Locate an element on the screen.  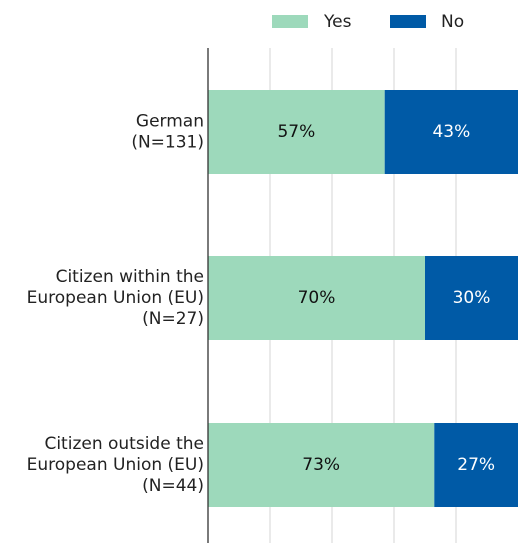
category-label-2-line-2: (N=44) is located at coordinates (173, 486).